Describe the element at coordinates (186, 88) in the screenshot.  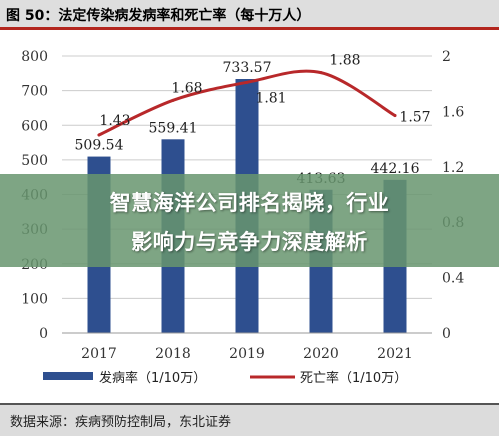
I see `line-value-label: 1.68` at that location.